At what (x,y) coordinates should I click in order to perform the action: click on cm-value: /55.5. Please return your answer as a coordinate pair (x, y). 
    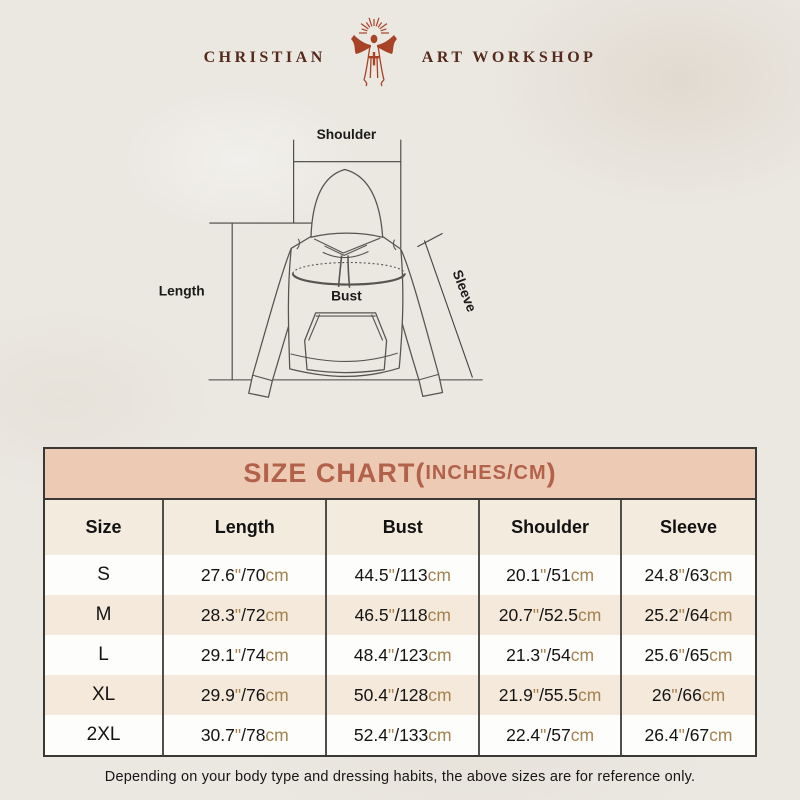
    Looking at the image, I should click on (559, 694).